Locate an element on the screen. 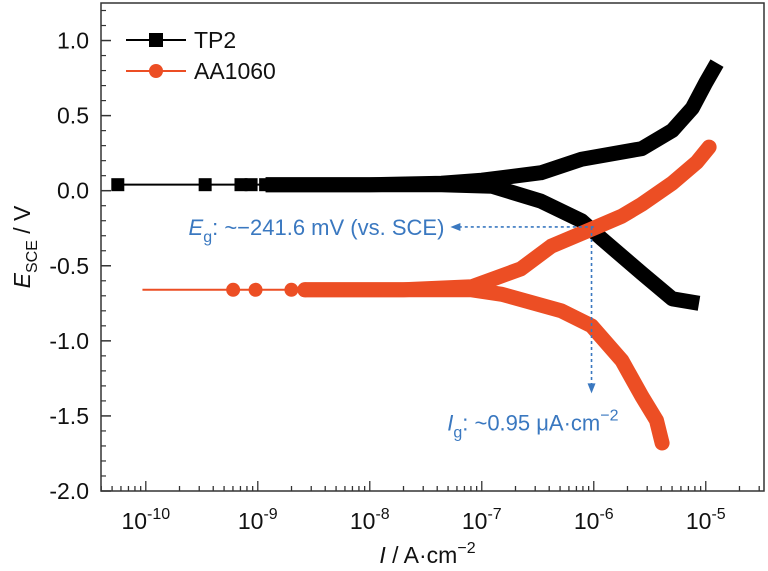 This screenshot has width=768, height=571. anodic-branch is located at coordinates (494, 126).